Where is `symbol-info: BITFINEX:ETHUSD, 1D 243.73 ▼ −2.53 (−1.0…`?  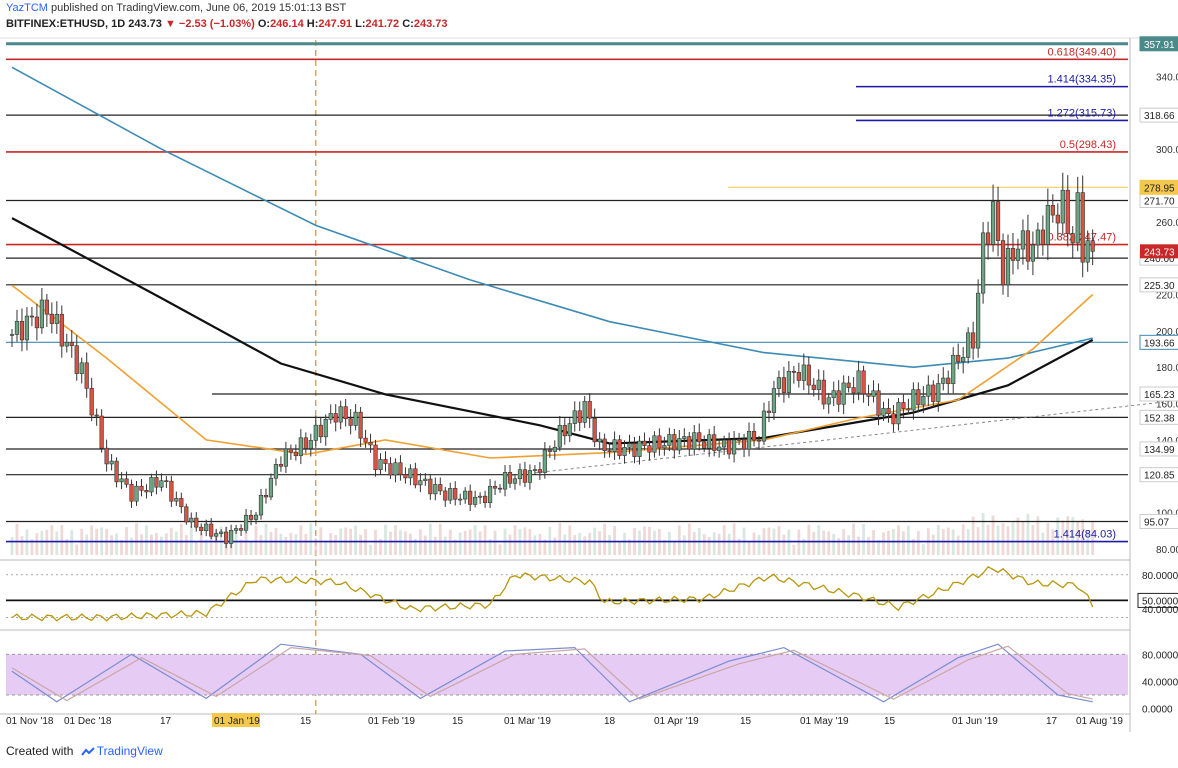 symbol-info: BITFINEX:ETHUSD, 1D 243.73 ▼ −2.53 (−1.0… is located at coordinates (226, 24).